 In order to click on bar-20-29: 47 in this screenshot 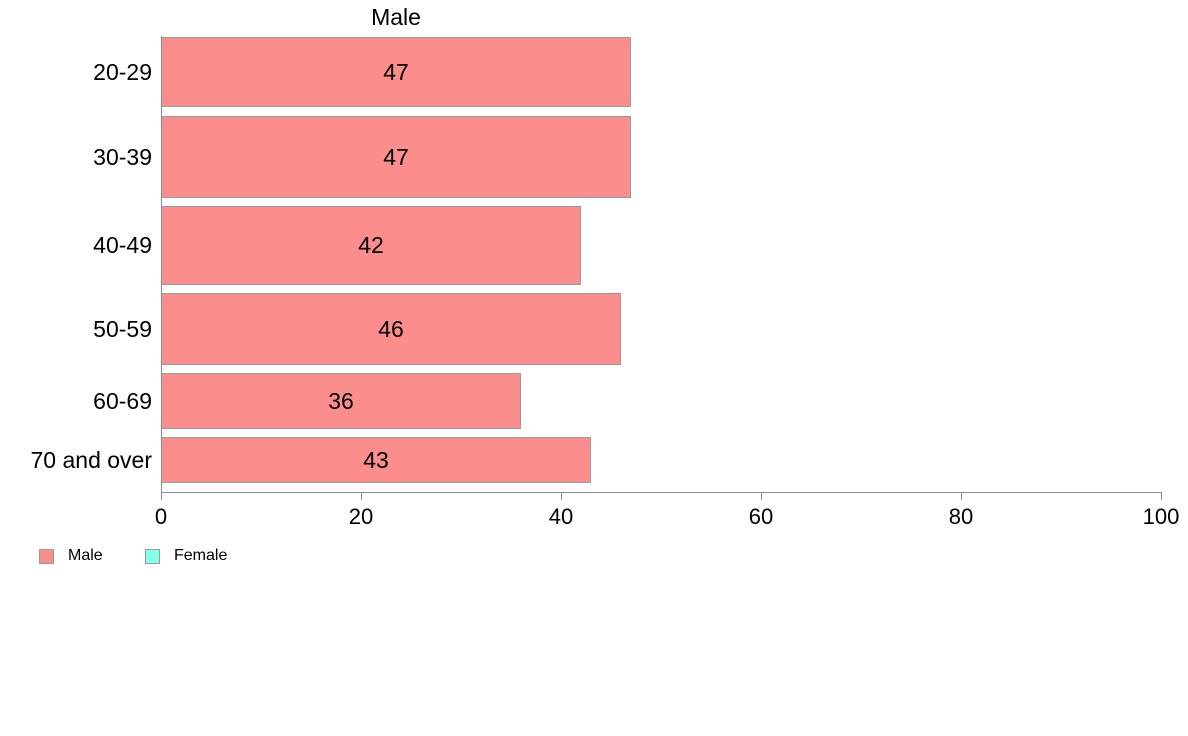, I will do `click(396, 72)`.